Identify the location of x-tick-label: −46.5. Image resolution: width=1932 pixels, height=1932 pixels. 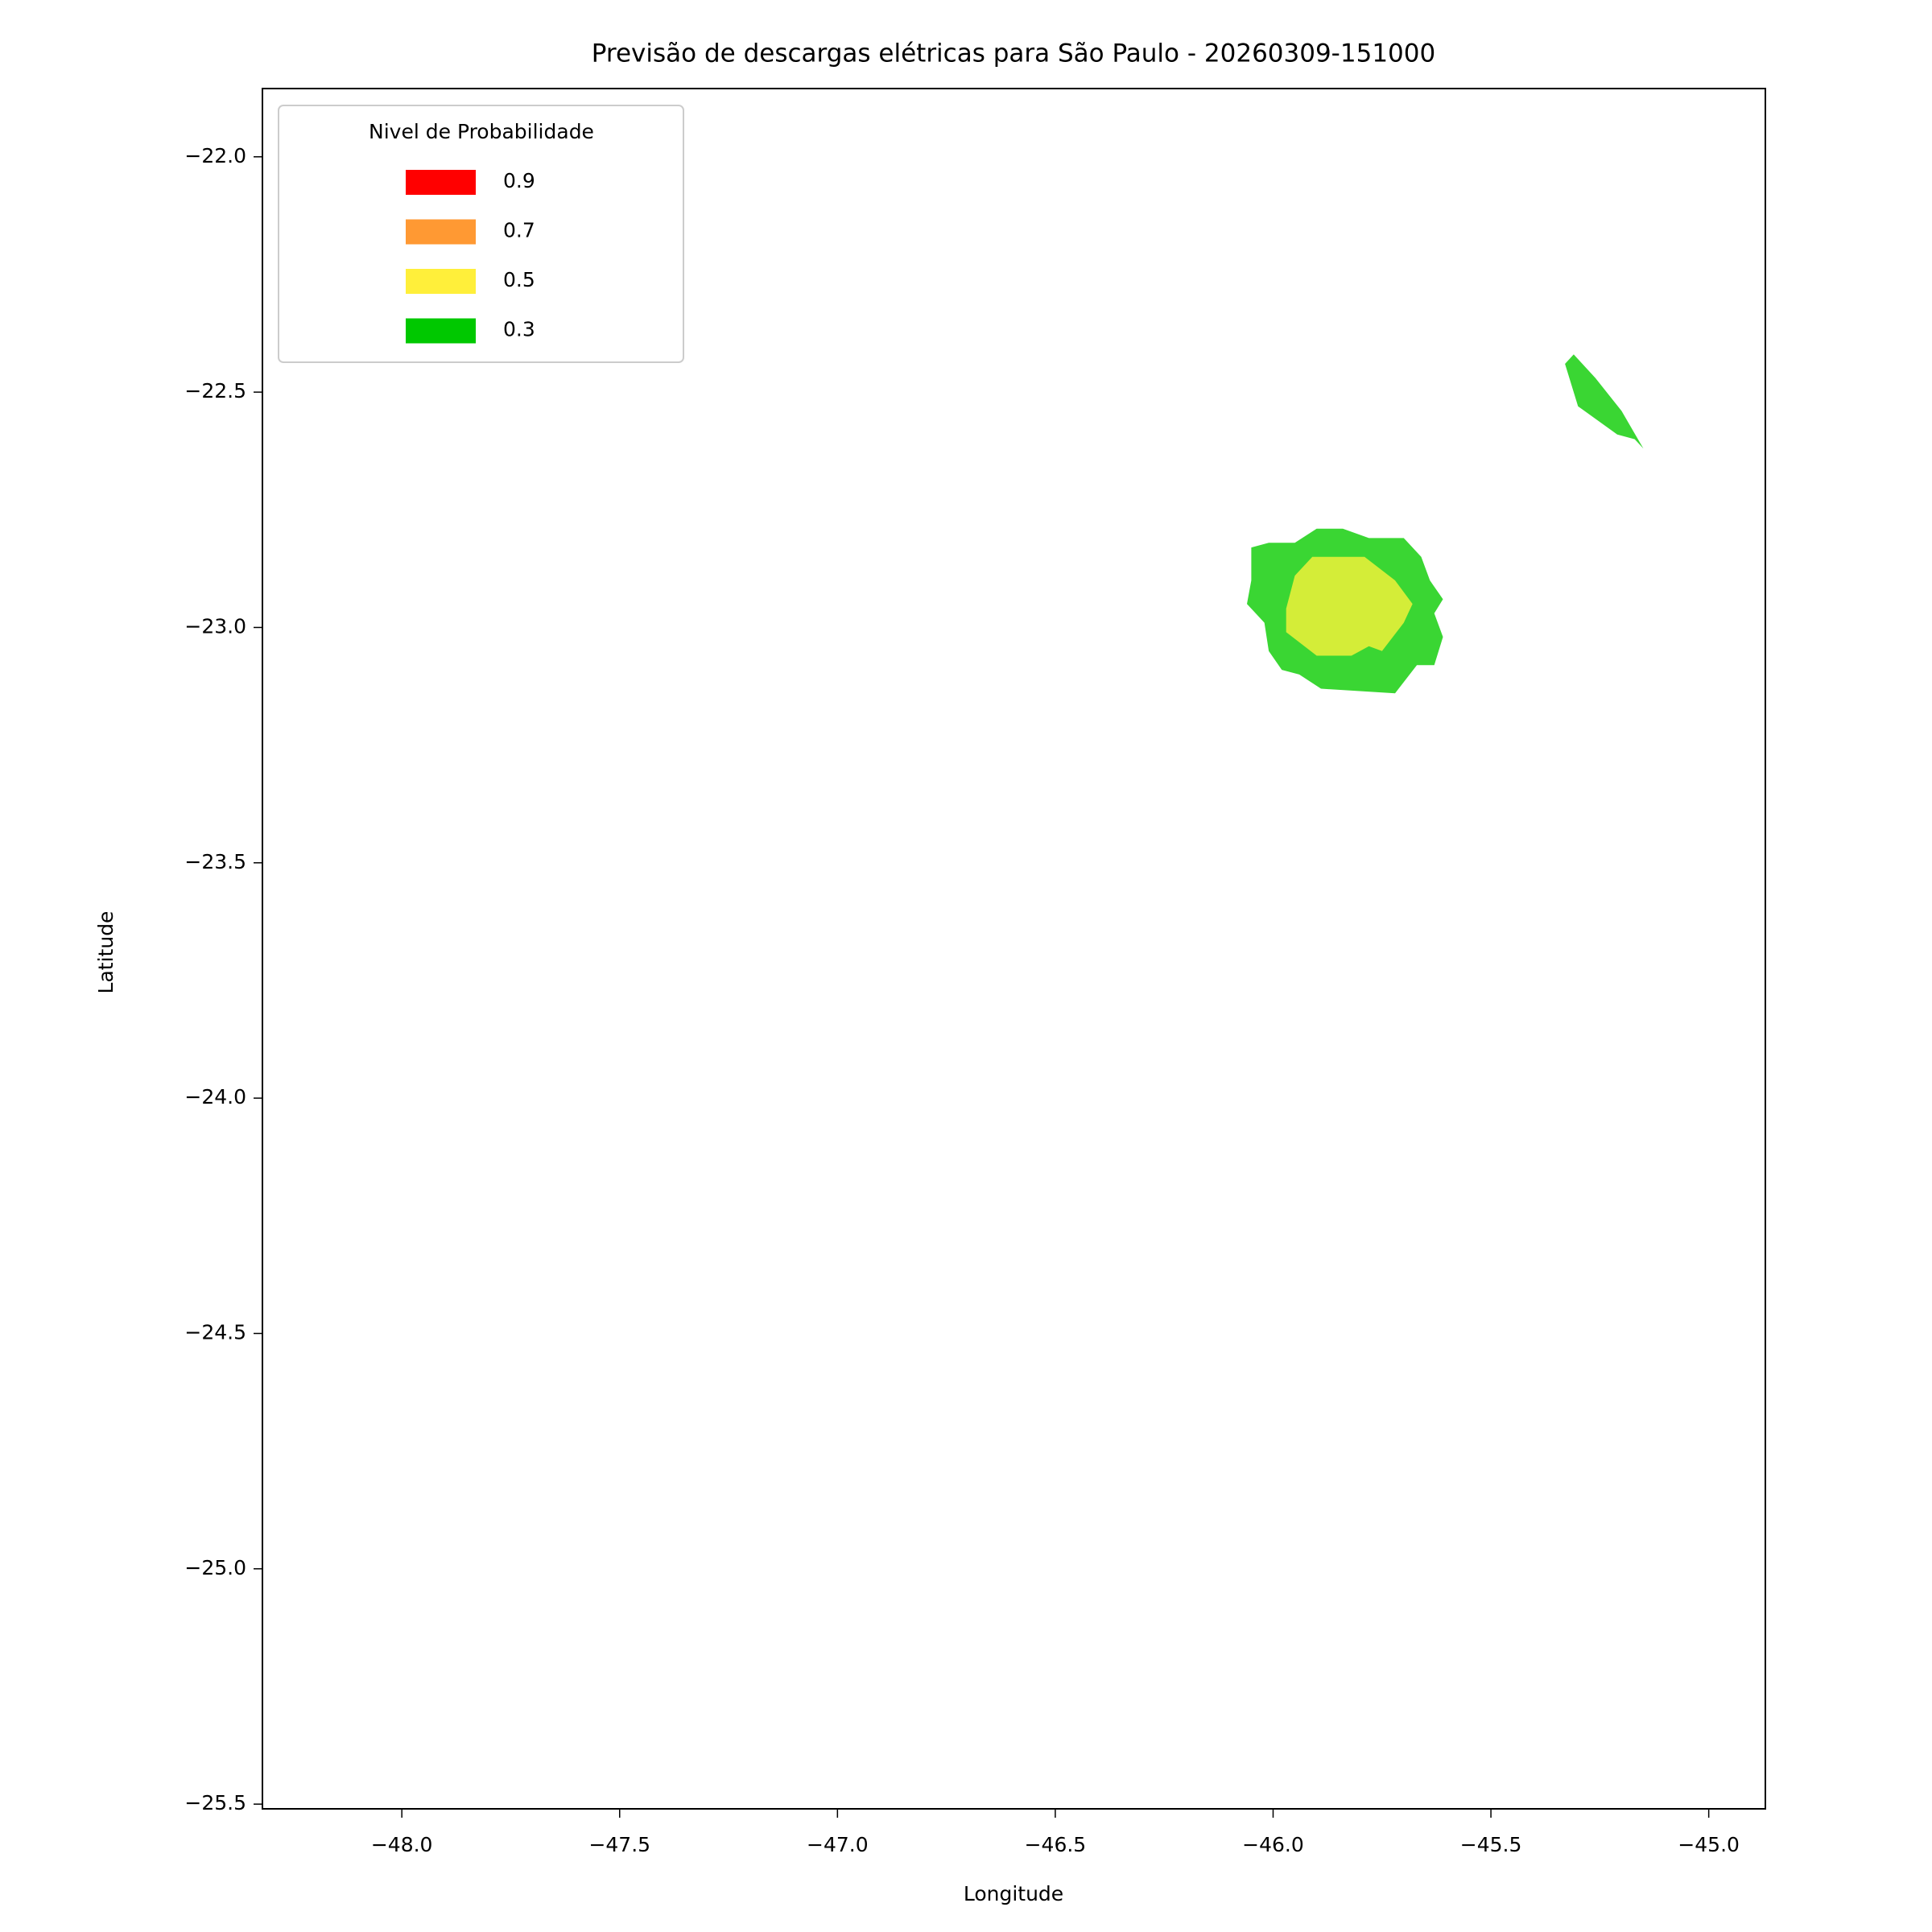
(1056, 1845).